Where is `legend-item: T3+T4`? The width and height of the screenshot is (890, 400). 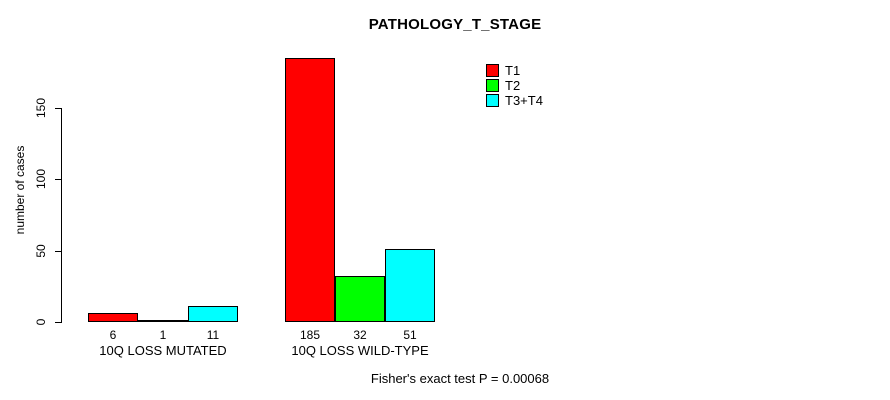
legend-item: T3+T4 is located at coordinates (514, 100).